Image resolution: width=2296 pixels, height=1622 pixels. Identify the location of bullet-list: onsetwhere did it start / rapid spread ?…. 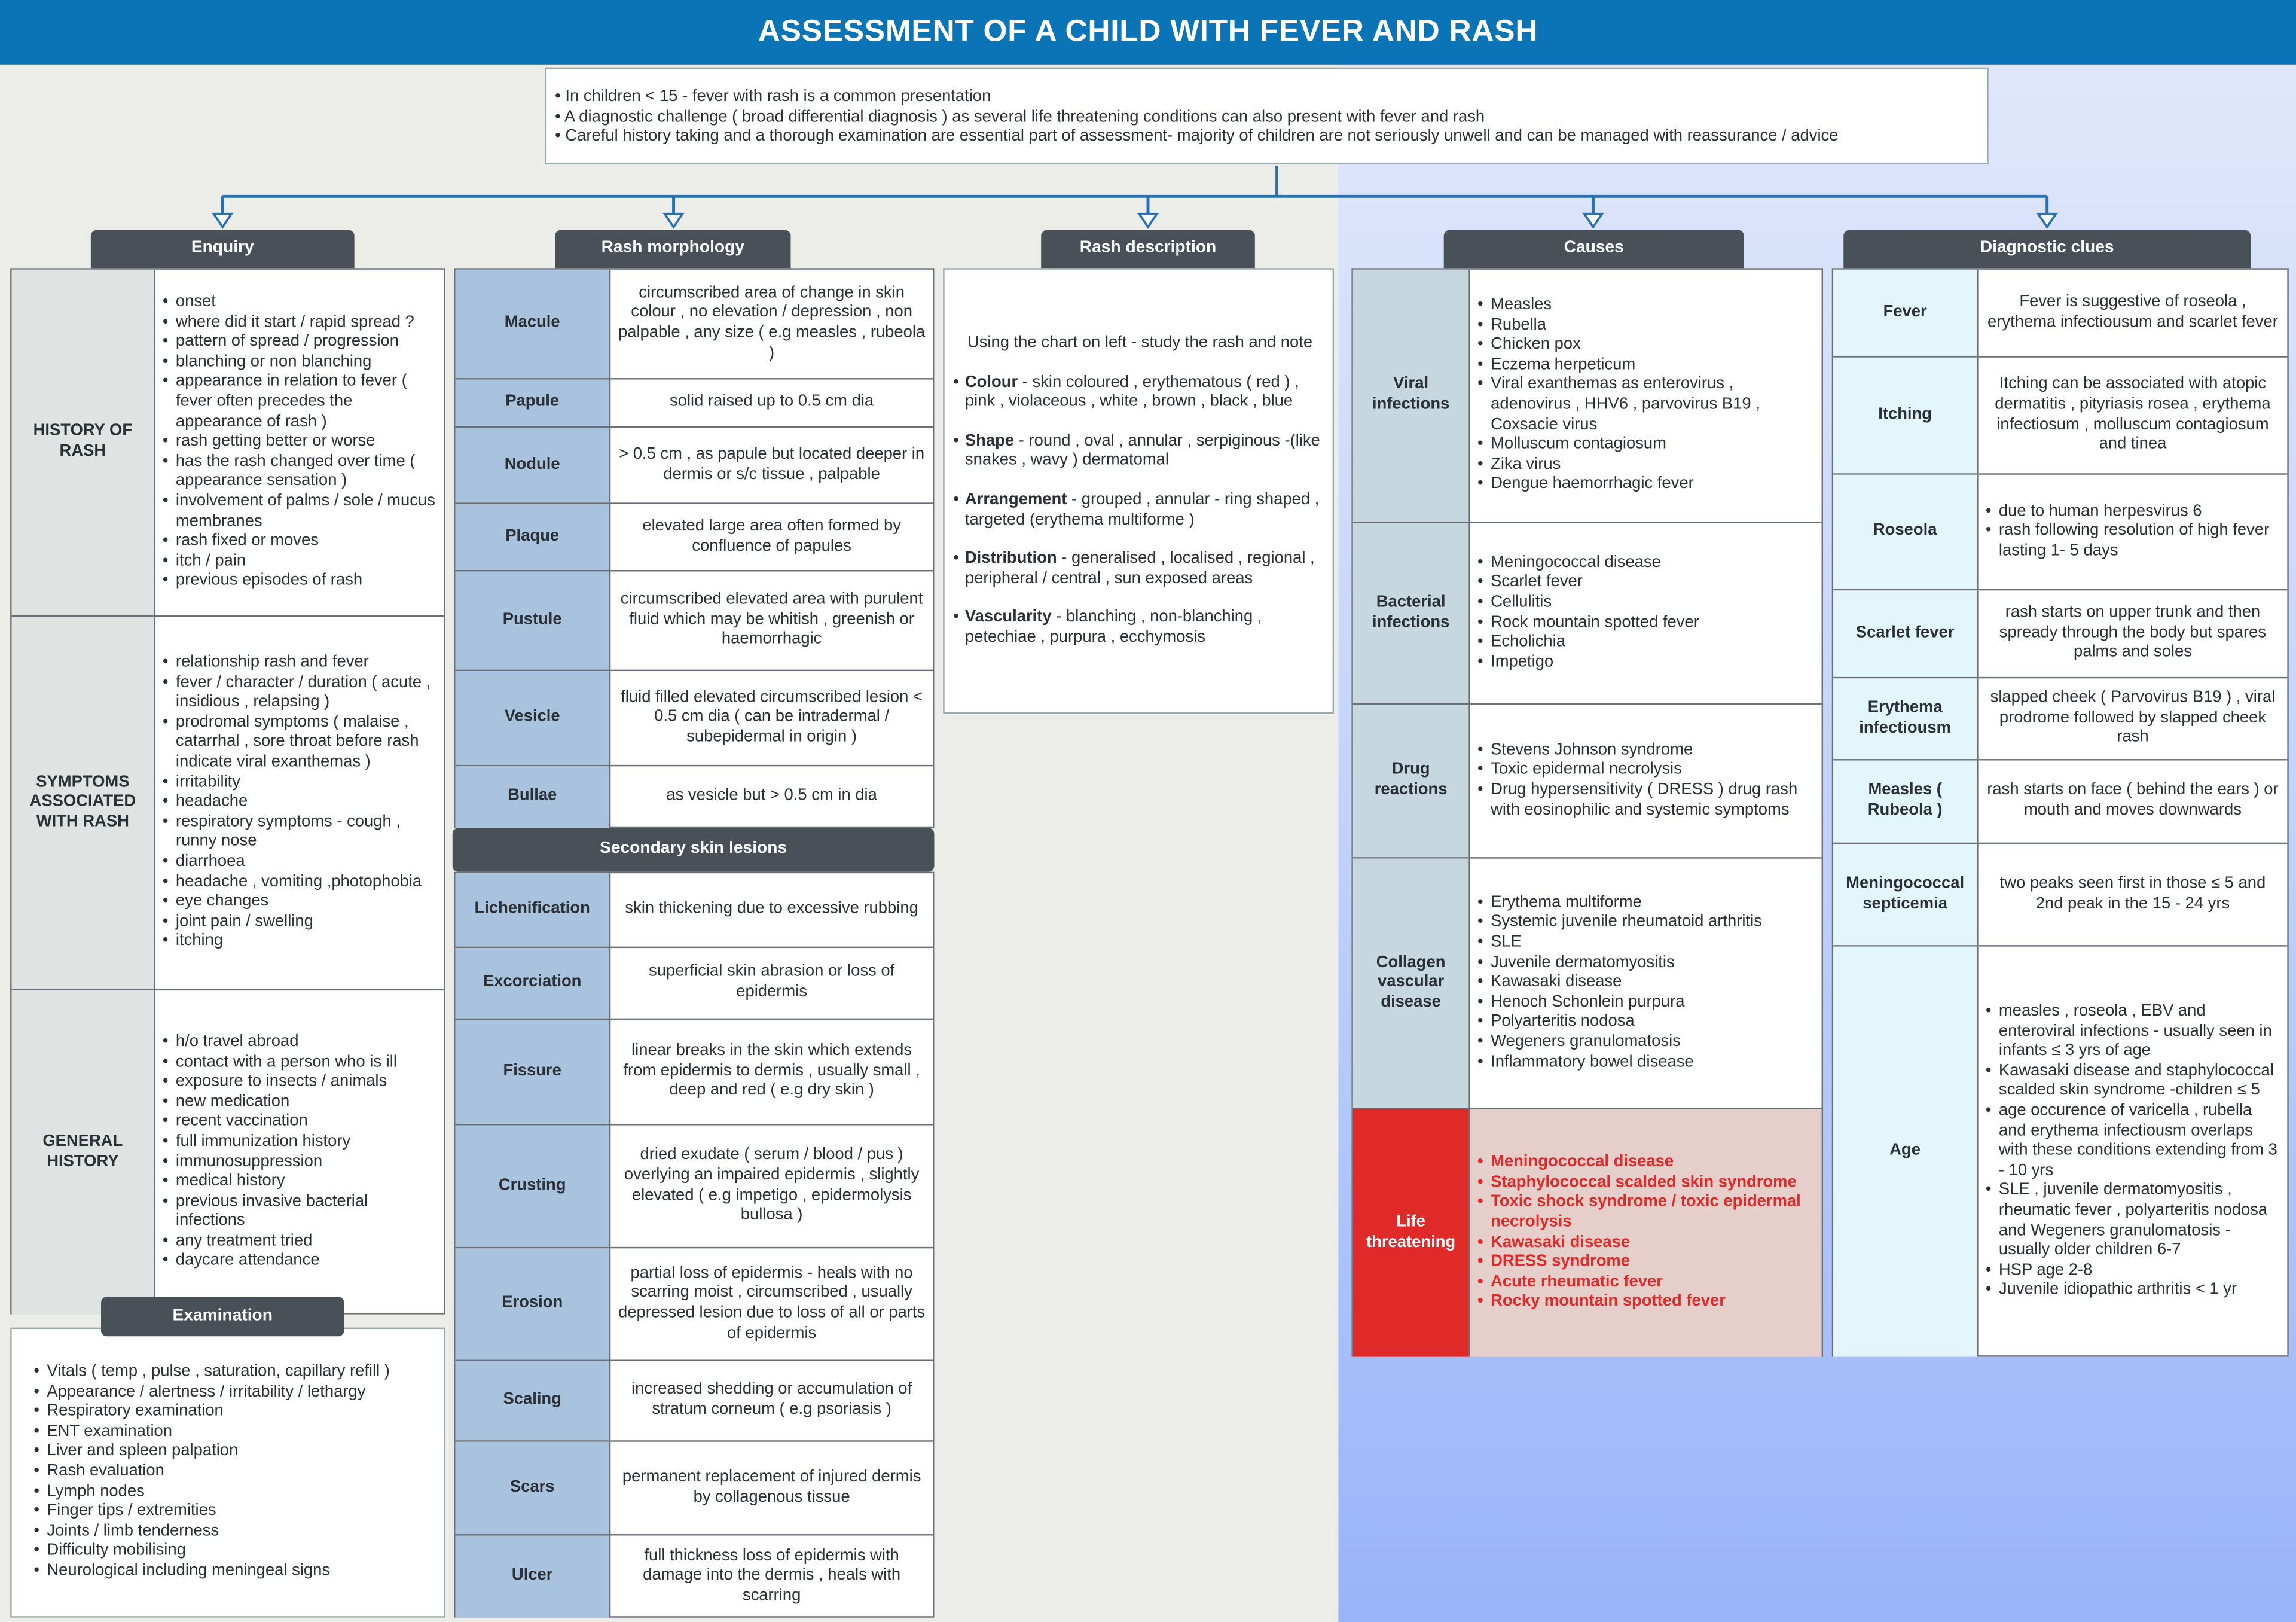
(299, 442).